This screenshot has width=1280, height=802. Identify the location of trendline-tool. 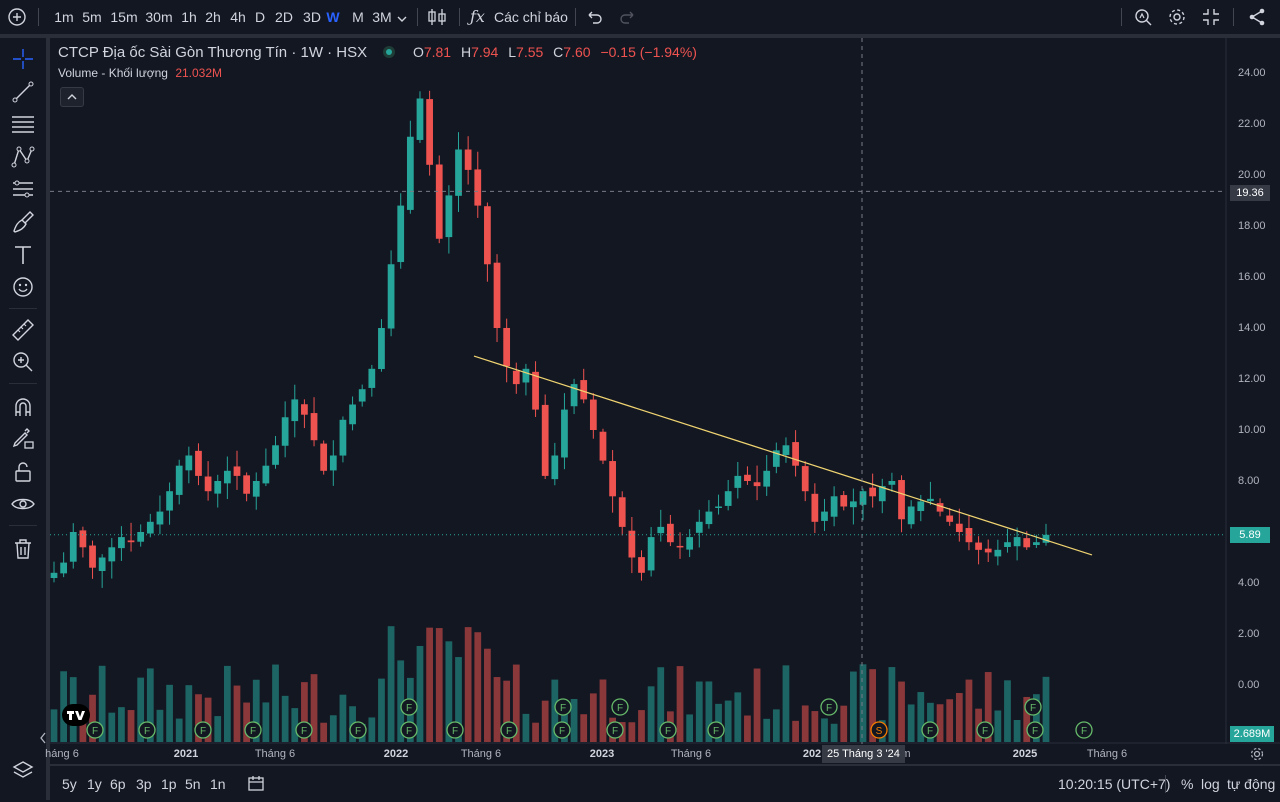
(23, 92).